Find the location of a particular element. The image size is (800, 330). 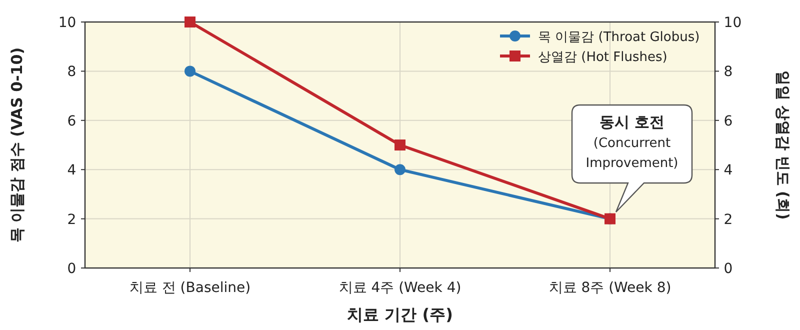

annotation: 동시 호전 is located at coordinates (632, 122).